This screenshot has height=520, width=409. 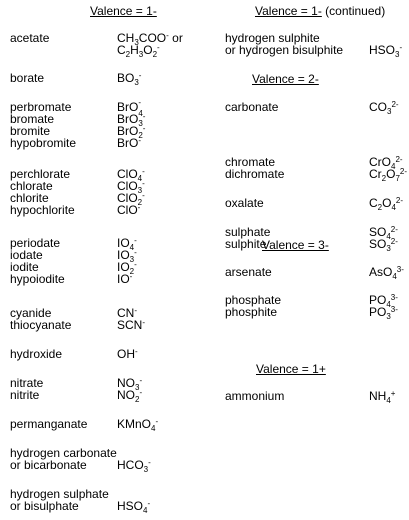 I want to click on permanganate-group: permanganate KMnO4-, so click(x=102, y=425).